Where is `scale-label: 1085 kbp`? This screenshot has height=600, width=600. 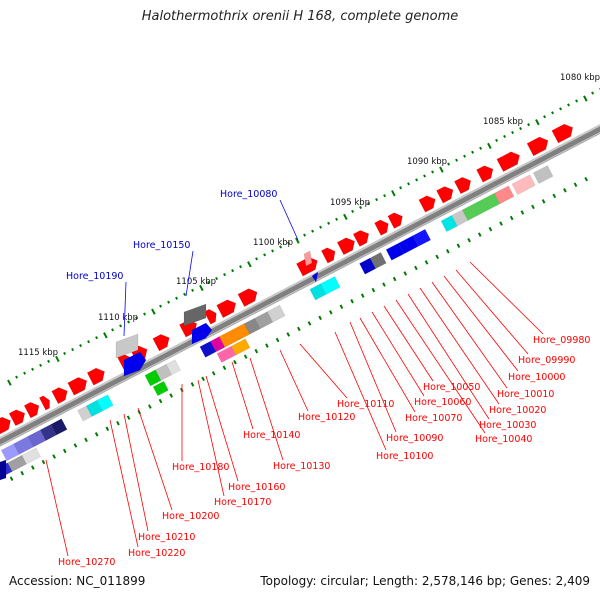 scale-label: 1085 kbp is located at coordinates (503, 122).